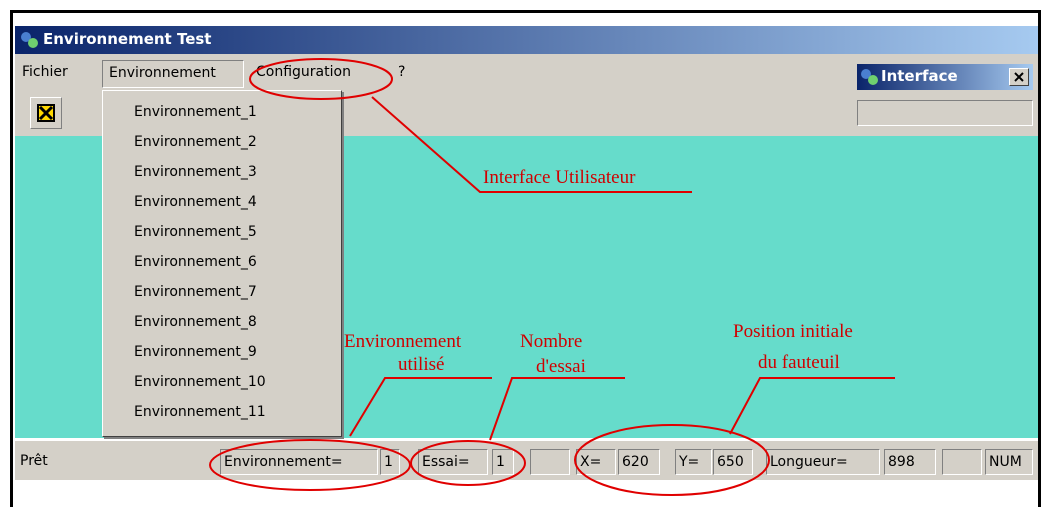  What do you see at coordinates (869, 77) in the screenshot?
I see `interface-icon` at bounding box center [869, 77].